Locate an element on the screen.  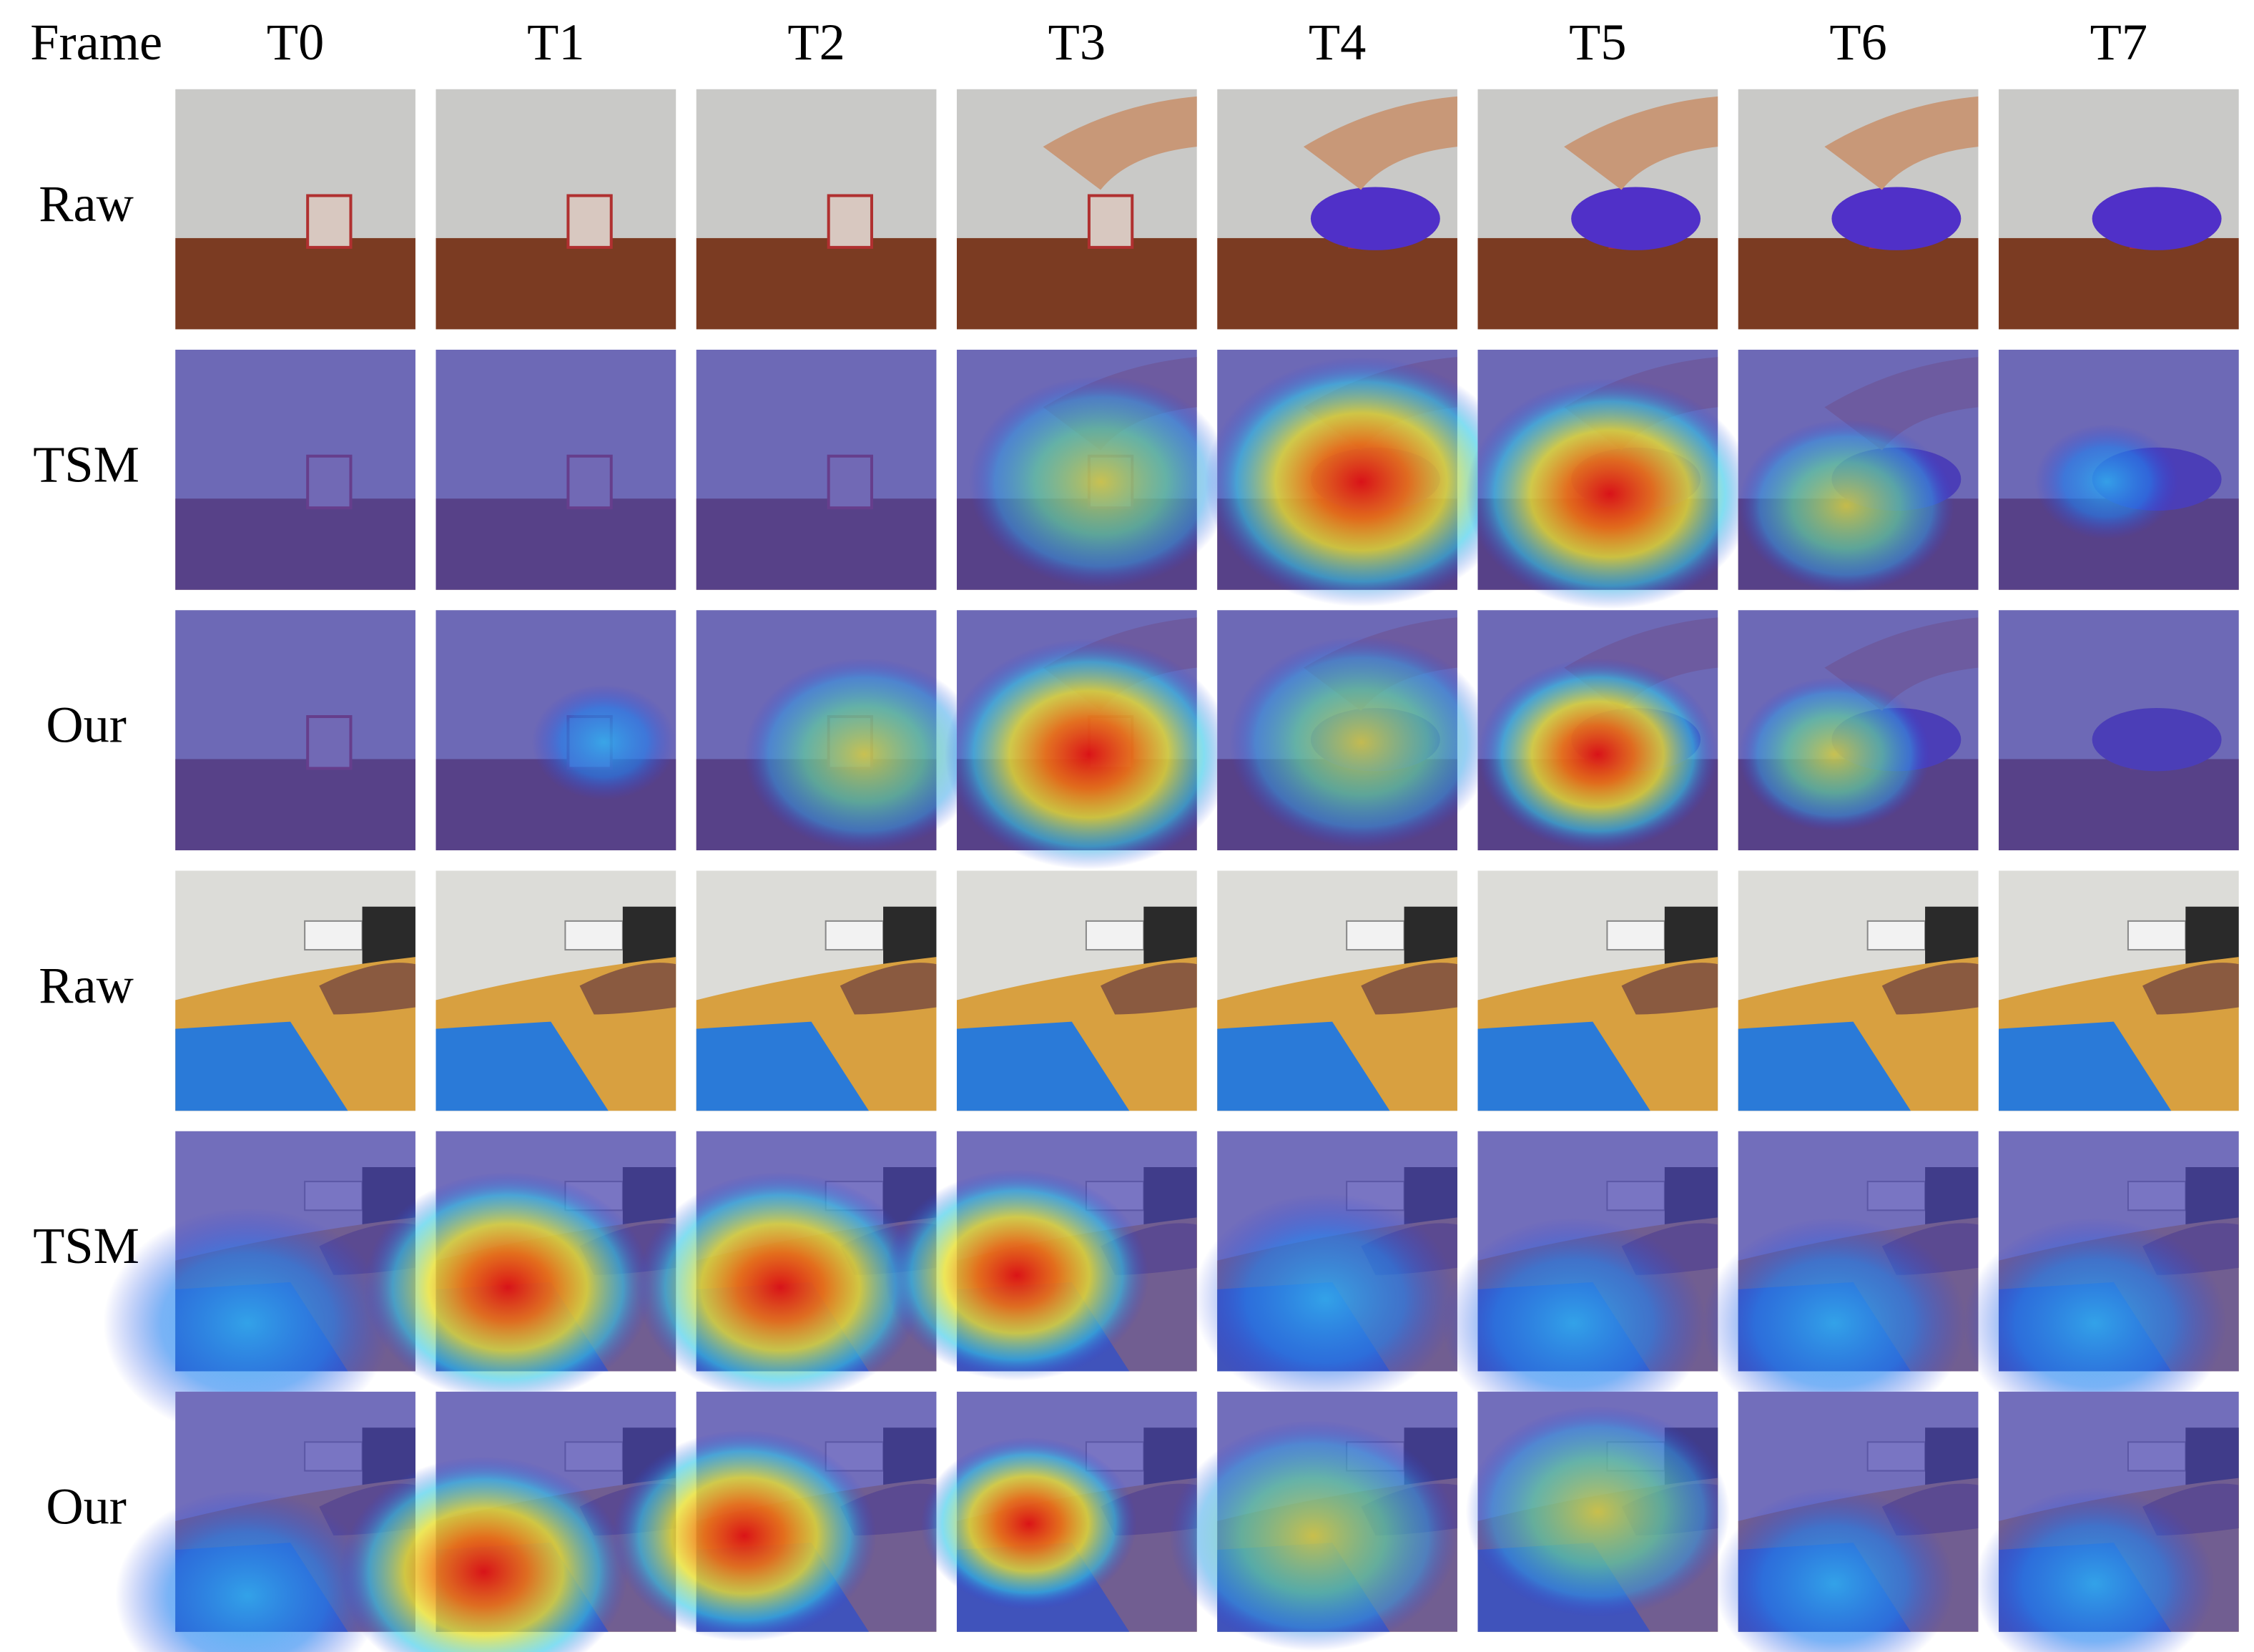
hand is located at coordinates (1120, 143).